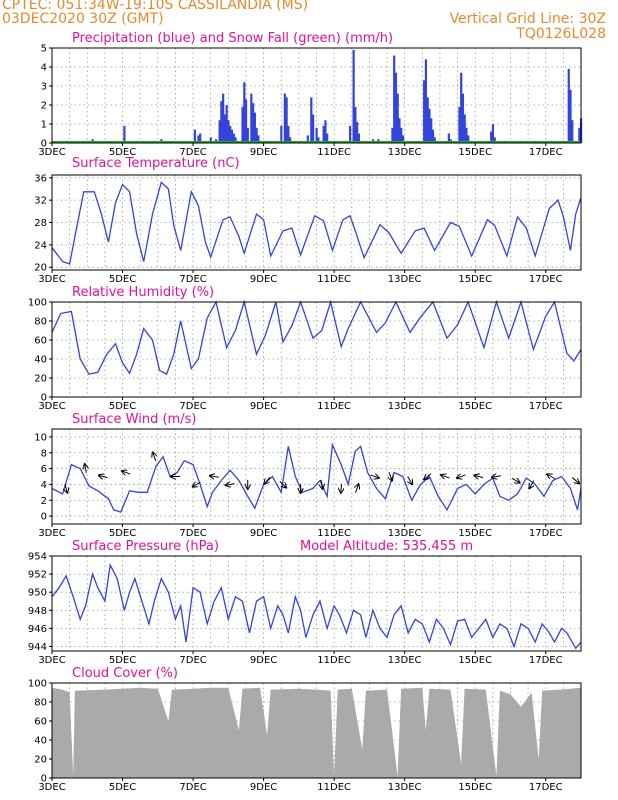 The width and height of the screenshot is (618, 800). Describe the element at coordinates (44, 469) in the screenshot. I see `y-tick-label: 6` at that location.